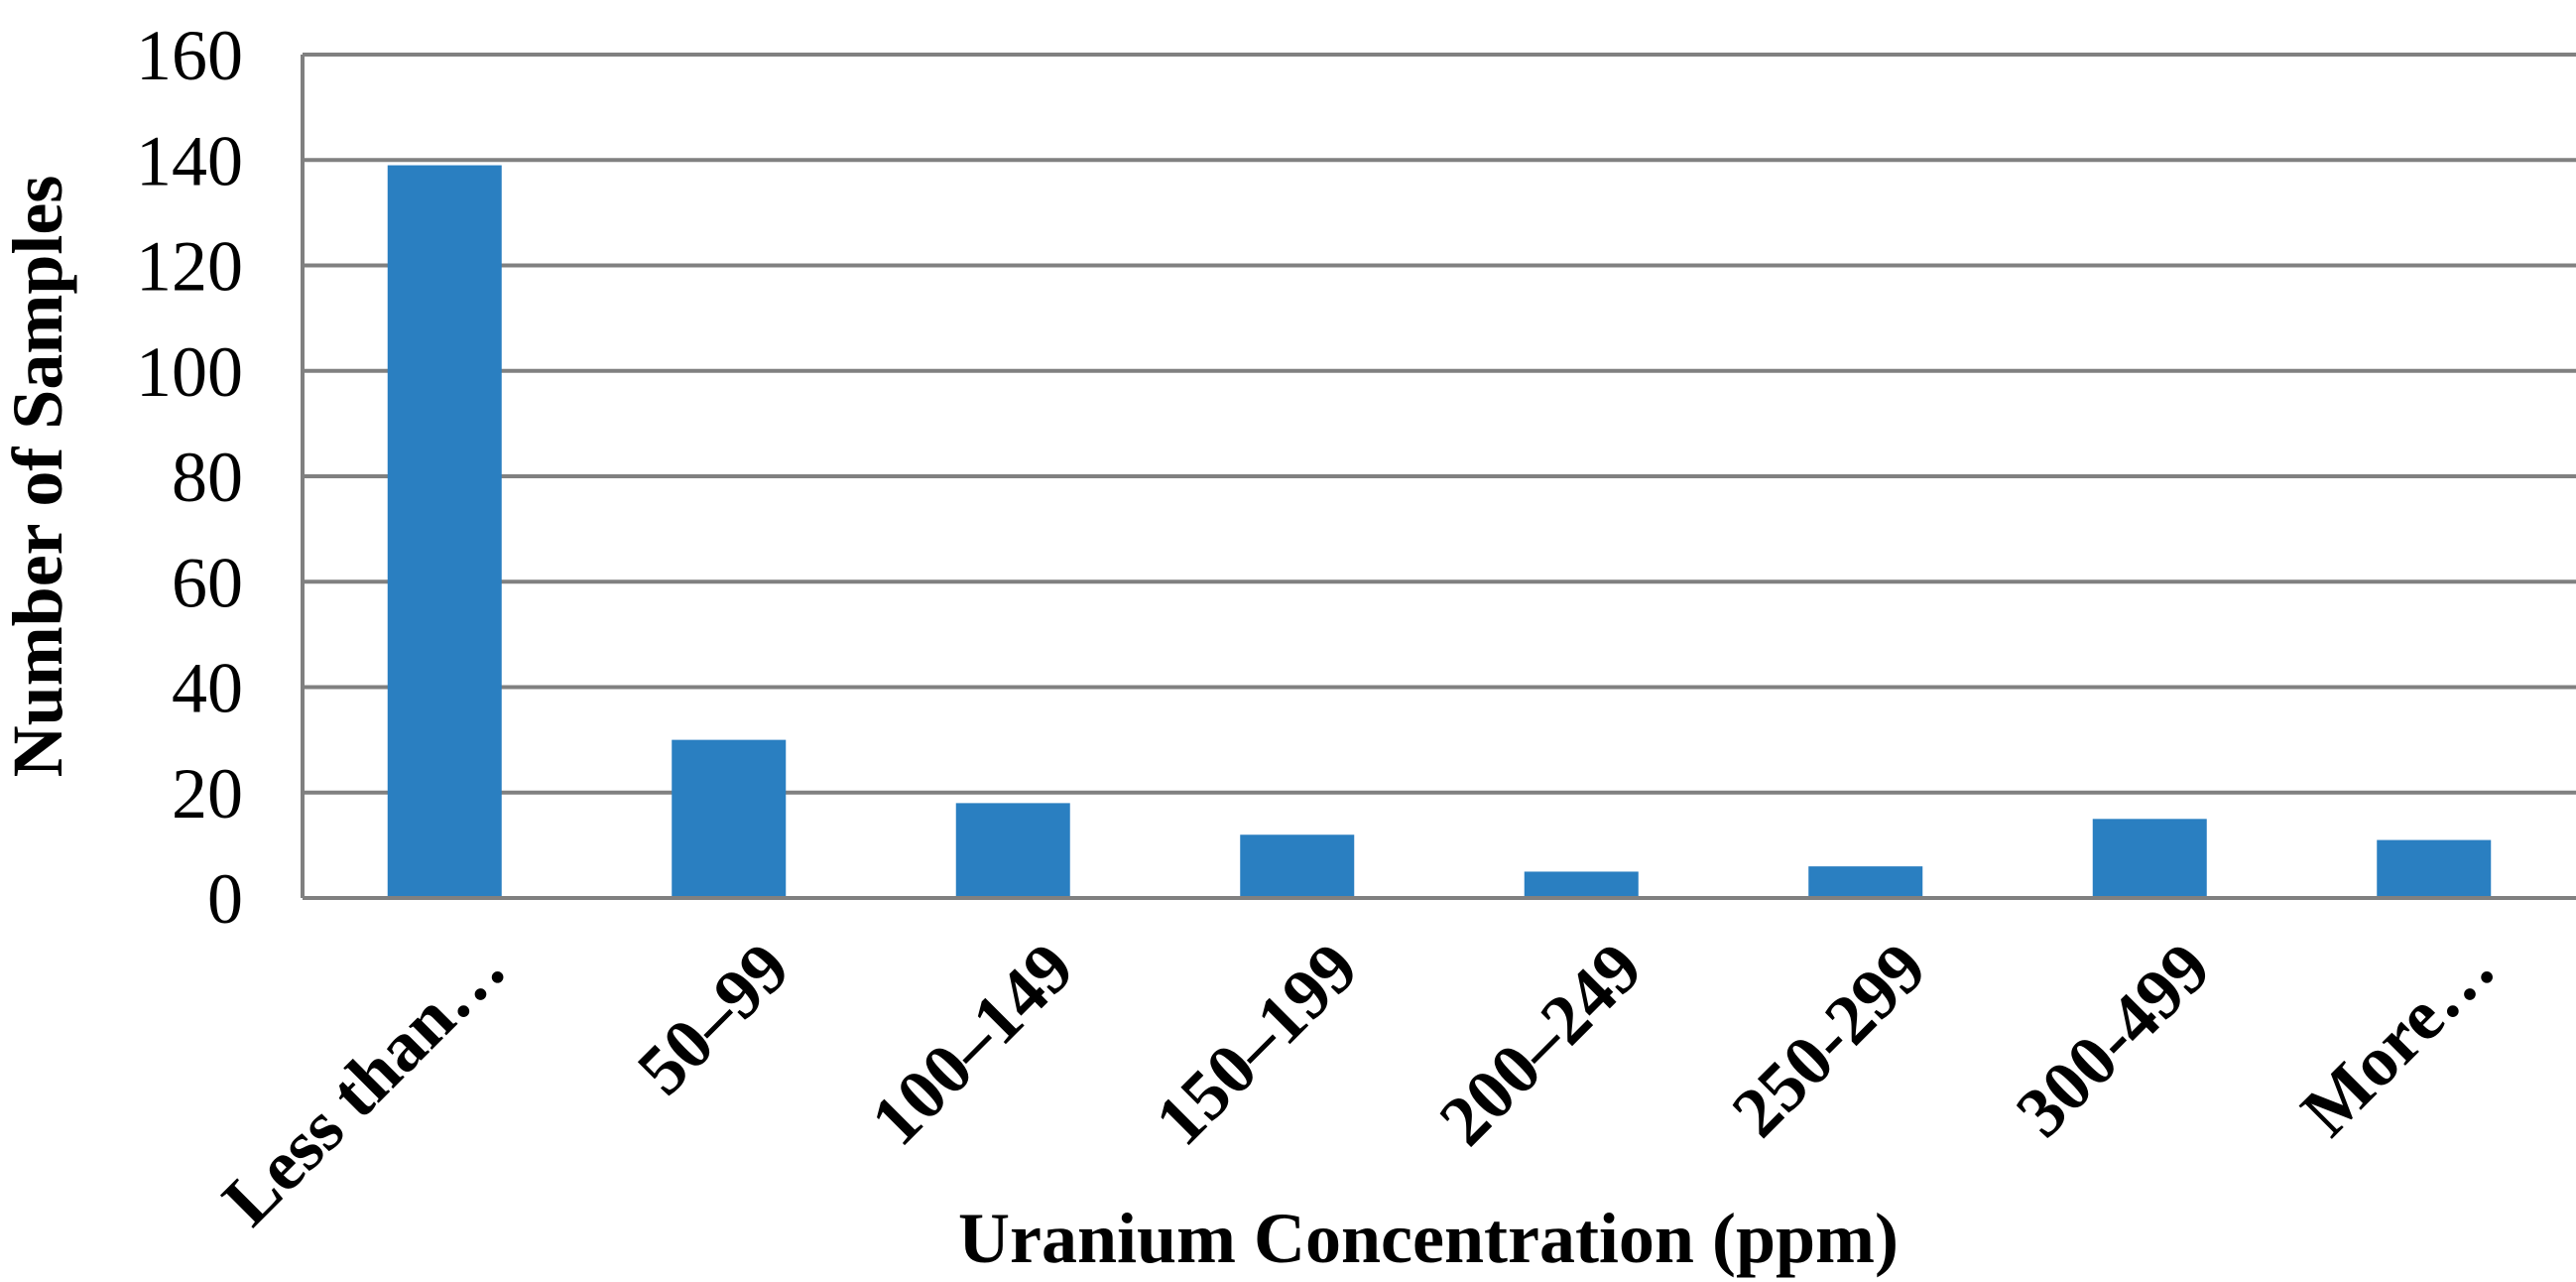  What do you see at coordinates (972, 1044) in the screenshot?
I see `x-tick-label: 100–149` at bounding box center [972, 1044].